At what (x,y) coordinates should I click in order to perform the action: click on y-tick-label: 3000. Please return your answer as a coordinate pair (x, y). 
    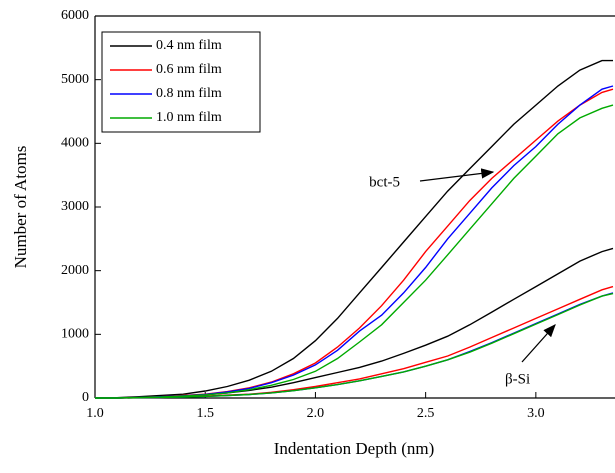
    Looking at the image, I should click on (75, 206).